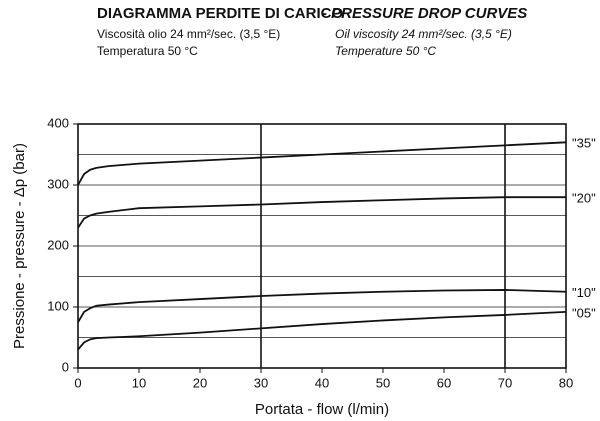 This screenshot has height=421, width=600. Describe the element at coordinates (220, 13) in the screenshot. I see `chart-title: DIAGRAMMA PERDITE DI CARICO` at that location.